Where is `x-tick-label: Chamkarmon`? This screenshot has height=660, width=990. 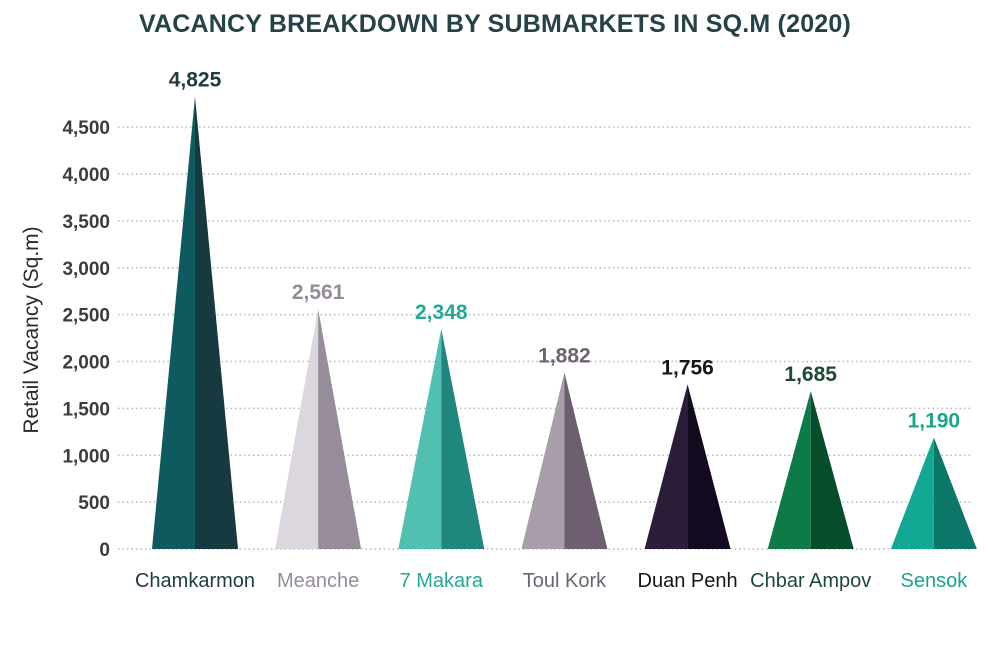 x-tick-label: Chamkarmon is located at coordinates (195, 581).